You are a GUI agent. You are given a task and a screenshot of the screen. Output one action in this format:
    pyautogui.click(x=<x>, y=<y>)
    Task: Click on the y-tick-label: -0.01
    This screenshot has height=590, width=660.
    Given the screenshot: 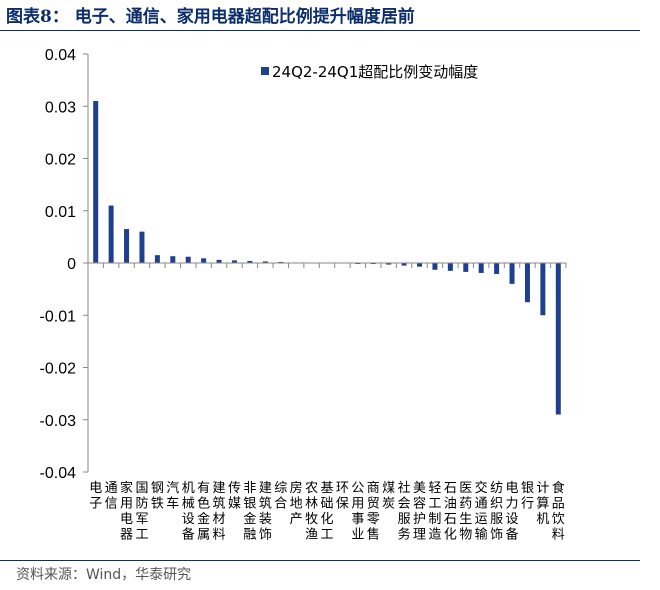 What is the action you would take?
    pyautogui.click(x=58, y=316)
    